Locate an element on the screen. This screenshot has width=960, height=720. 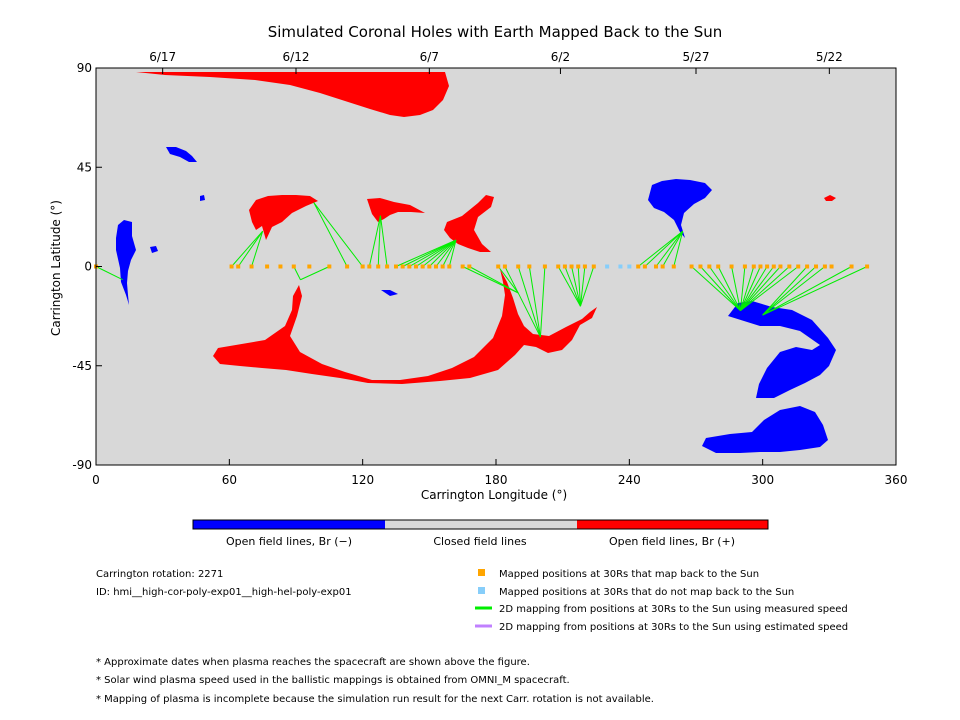
y-tick-label-2: 0 is located at coordinates (88, 267).